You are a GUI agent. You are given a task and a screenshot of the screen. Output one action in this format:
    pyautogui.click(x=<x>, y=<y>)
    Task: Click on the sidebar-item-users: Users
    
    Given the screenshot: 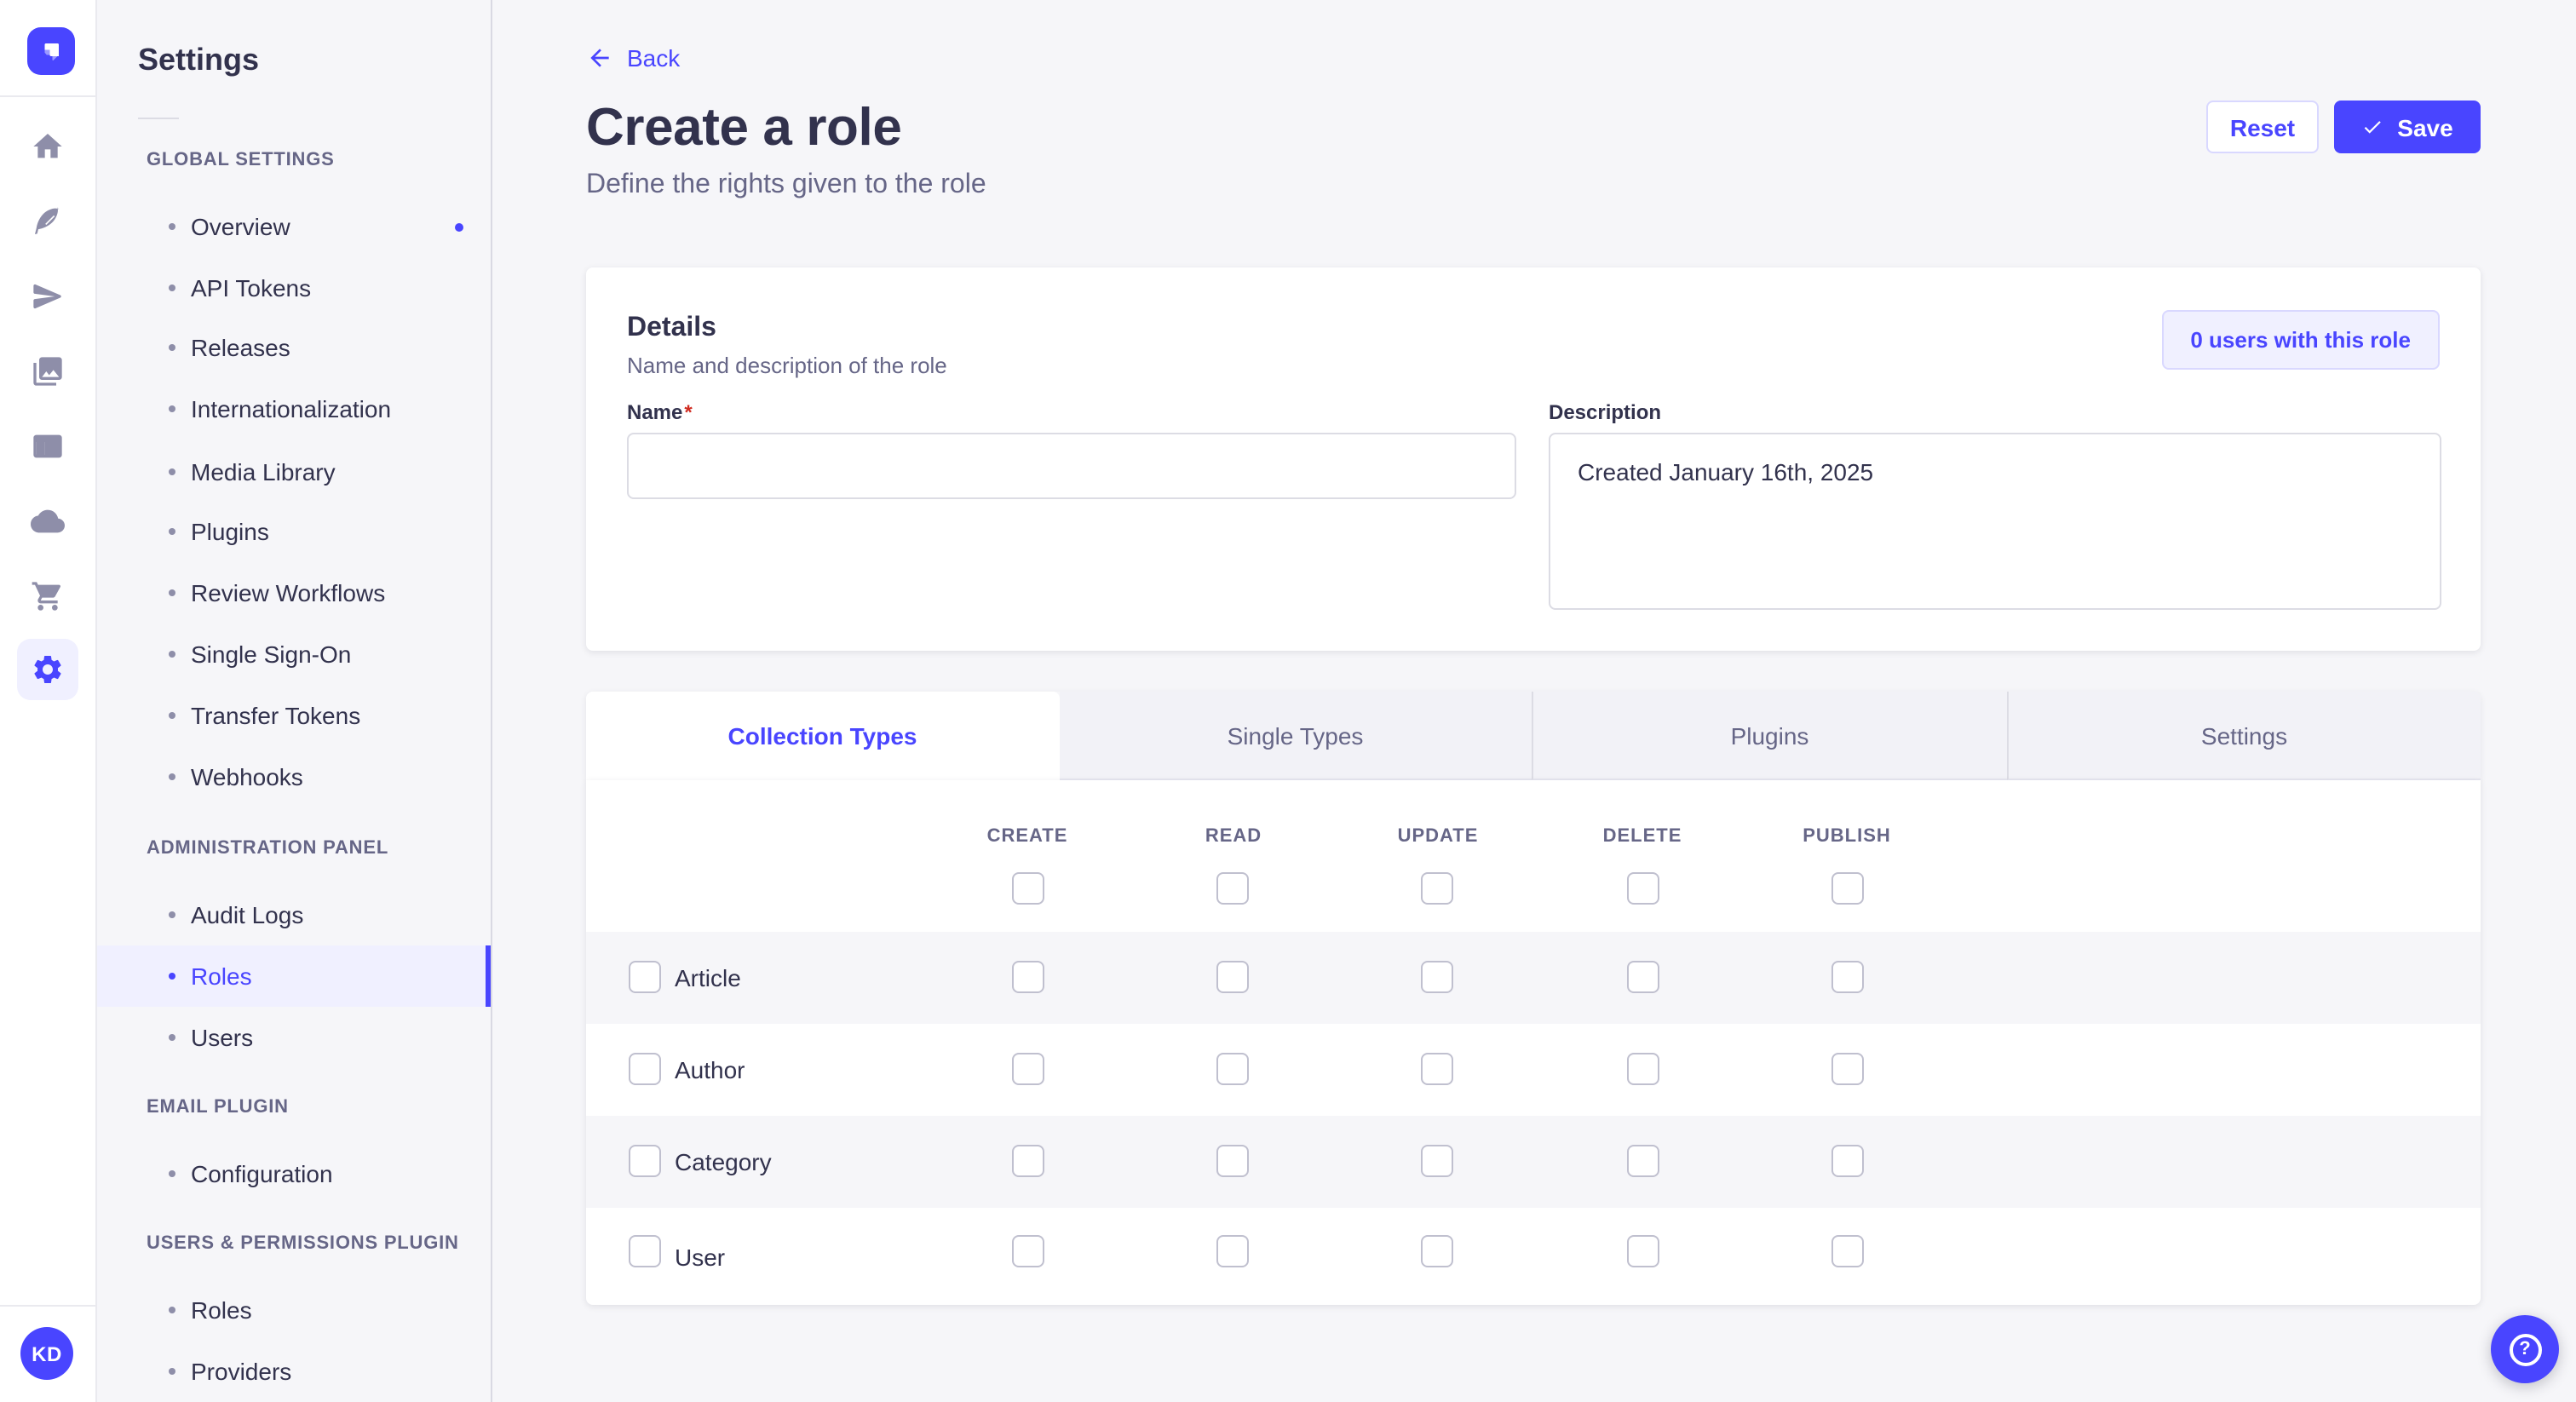 What is the action you would take?
    pyautogui.click(x=294, y=1037)
    